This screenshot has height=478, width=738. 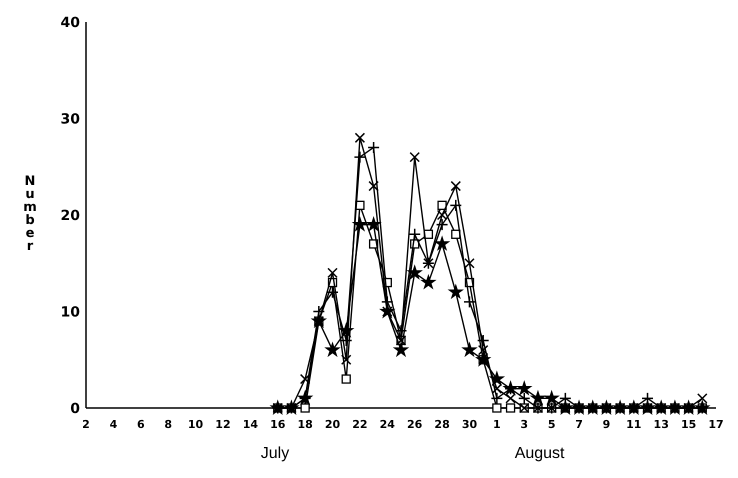 I want to click on x-tick-label: 5, so click(x=552, y=424).